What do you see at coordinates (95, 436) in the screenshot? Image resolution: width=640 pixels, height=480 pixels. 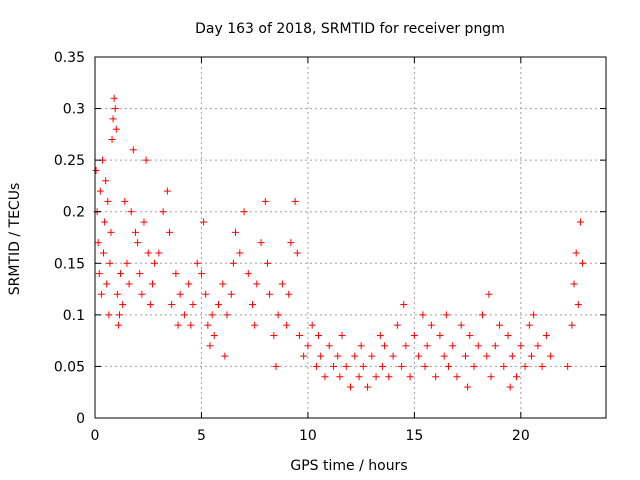 I see `x-tick-label: 0` at bounding box center [95, 436].